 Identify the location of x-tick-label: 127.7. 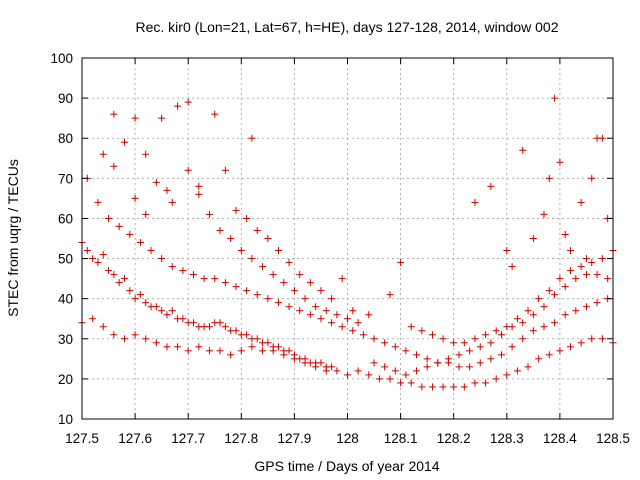
(188, 438).